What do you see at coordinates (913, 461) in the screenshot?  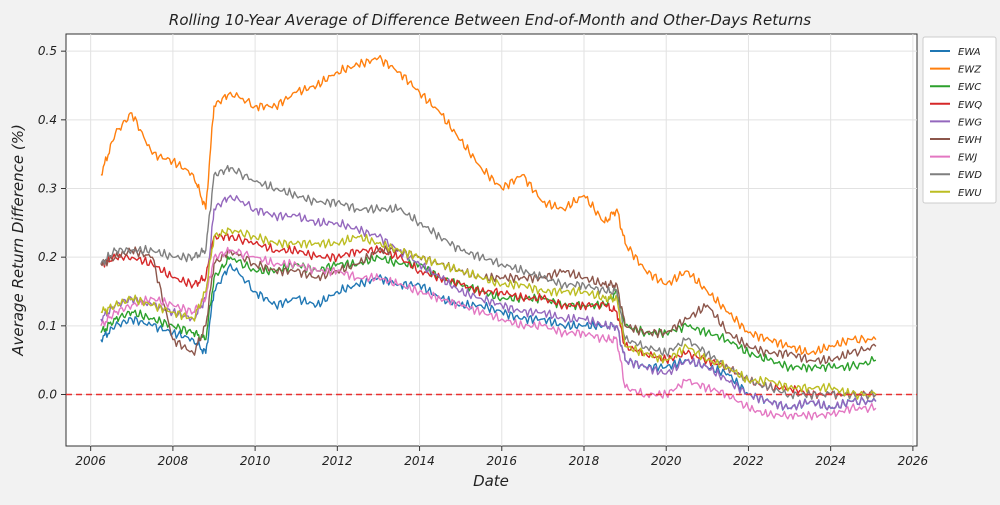 I see `x-tick-label: 2026` at bounding box center [913, 461].